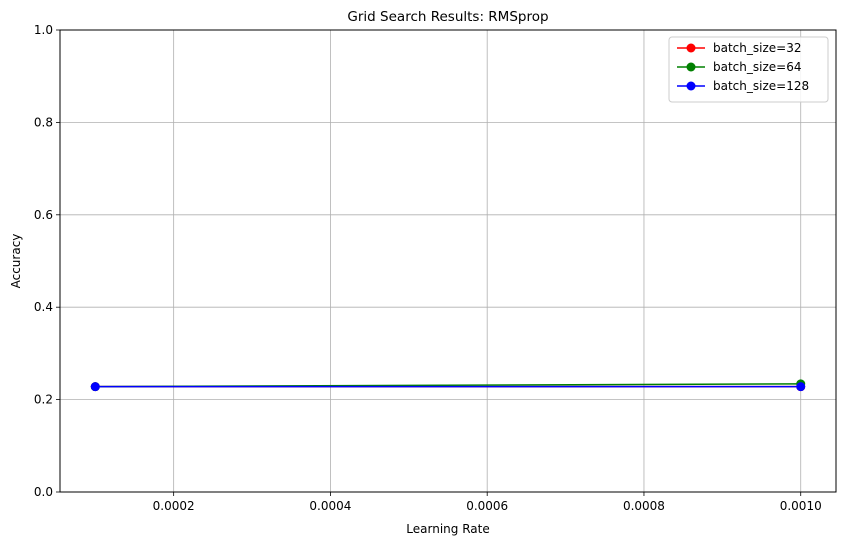 Image resolution: width=846 pixels, height=545 pixels. I want to click on y-axis-label: Accuracy, so click(16, 261).